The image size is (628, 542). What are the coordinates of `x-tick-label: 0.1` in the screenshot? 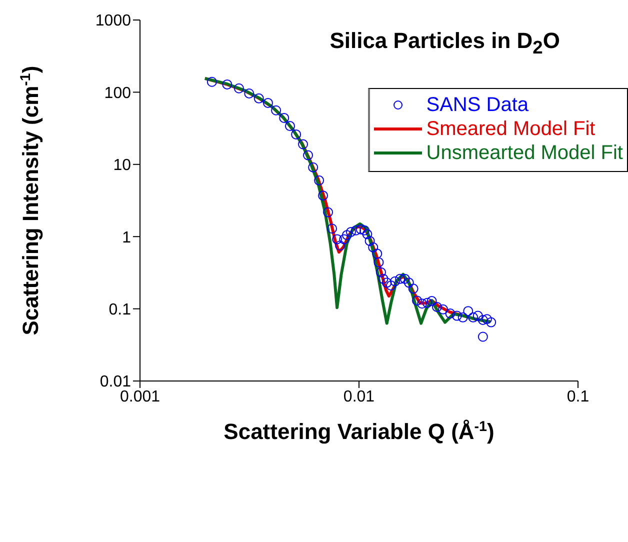 It's located at (578, 397).